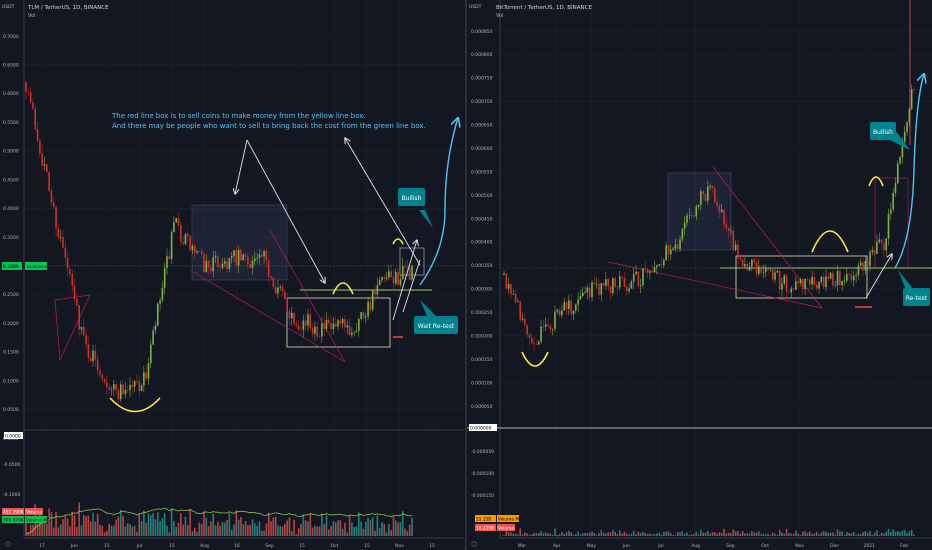 The image size is (932, 550). Describe the element at coordinates (482, 196) in the screenshot. I see `right-price-tick: 0.000500` at that location.